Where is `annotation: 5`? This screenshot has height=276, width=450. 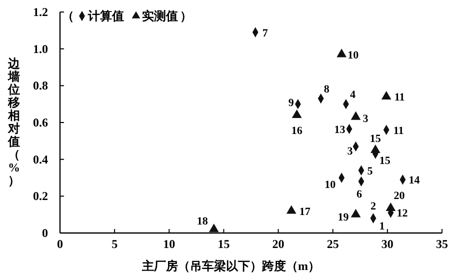 annotation: 5 is located at coordinates (370, 171).